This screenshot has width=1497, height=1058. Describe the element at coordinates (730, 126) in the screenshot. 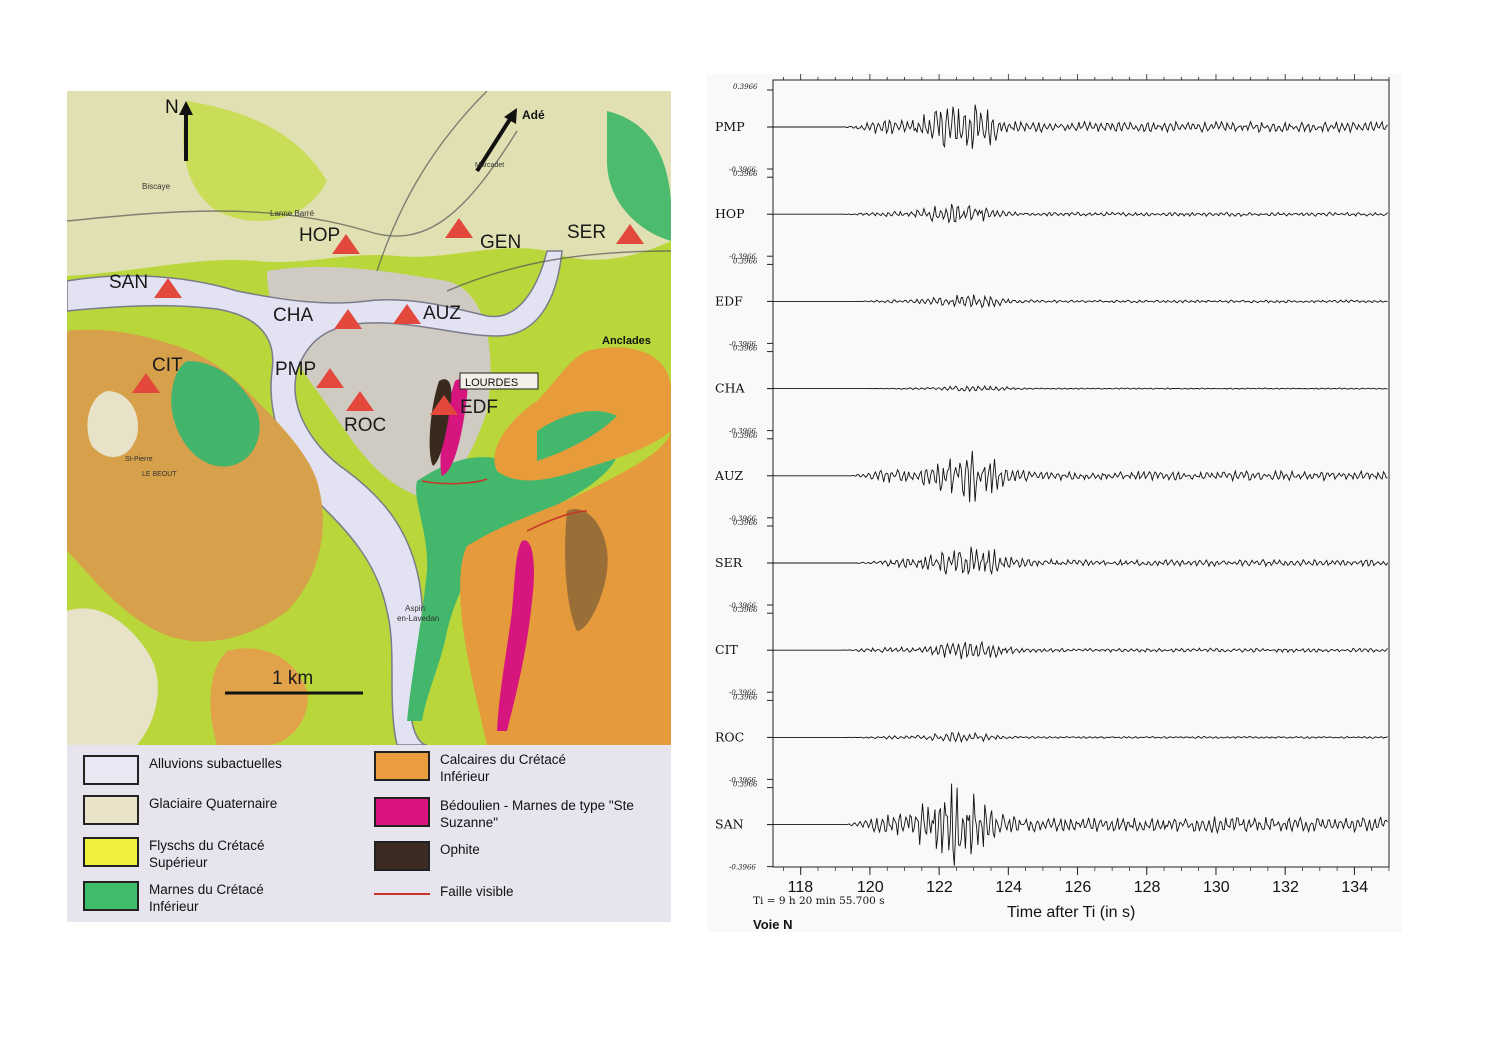

I see `trace-label-pmp: PMP` at that location.